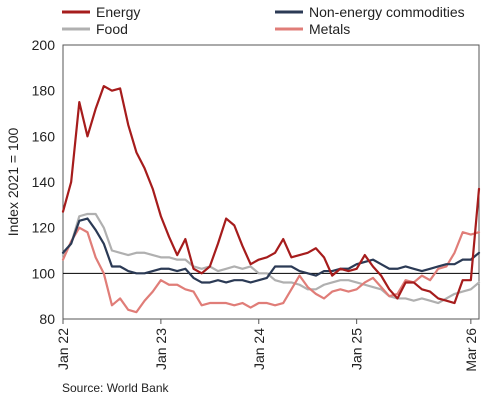  I want to click on x-tick-label: Jan 24, so click(259, 349).